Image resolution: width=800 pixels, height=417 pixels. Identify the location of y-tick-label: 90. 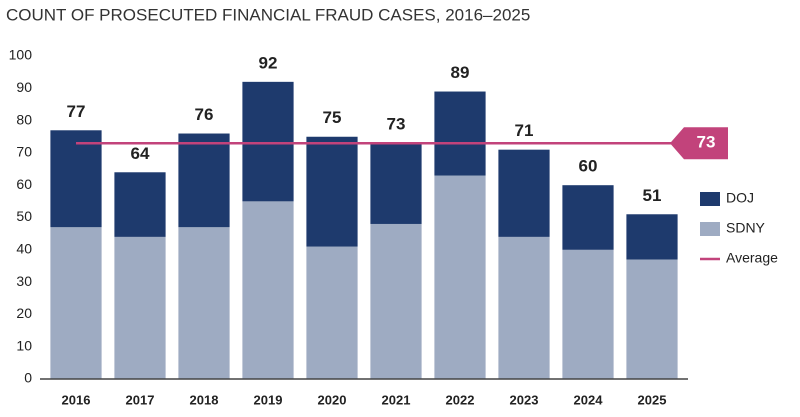
(24, 87).